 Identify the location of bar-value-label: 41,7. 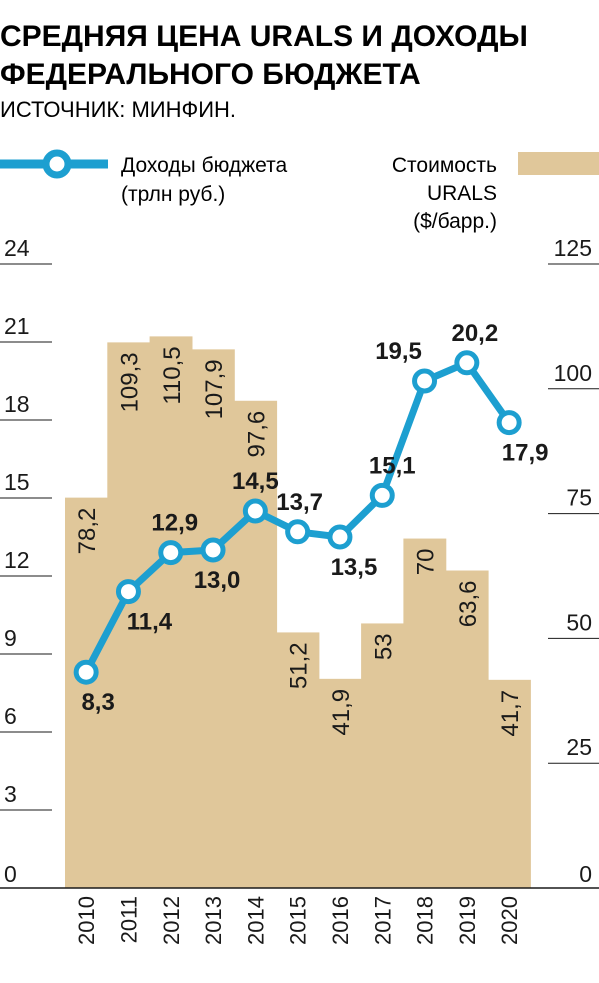
(510, 713).